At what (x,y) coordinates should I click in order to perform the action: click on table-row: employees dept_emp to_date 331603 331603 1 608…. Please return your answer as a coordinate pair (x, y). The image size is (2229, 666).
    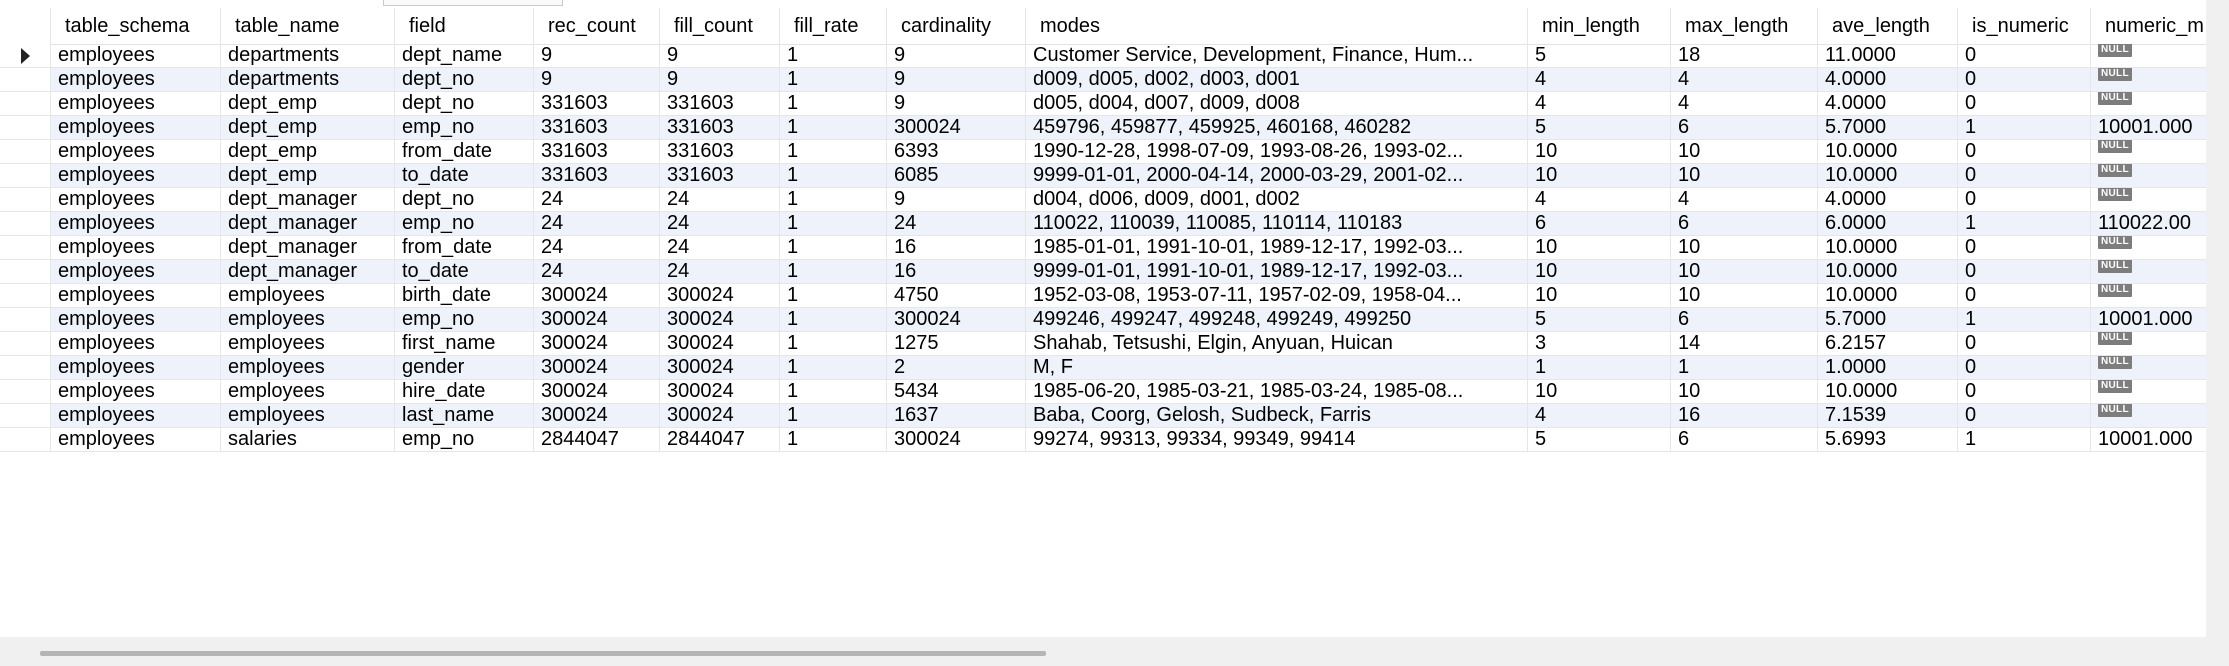
    Looking at the image, I should click on (1103, 176).